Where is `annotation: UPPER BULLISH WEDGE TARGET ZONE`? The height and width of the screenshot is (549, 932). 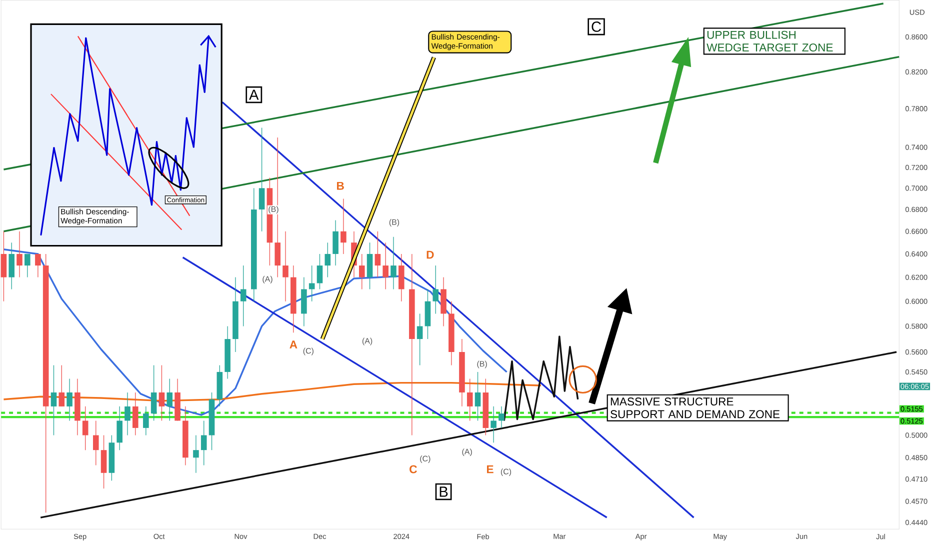
annotation: UPPER BULLISH WEDGE TARGET ZONE is located at coordinates (769, 41).